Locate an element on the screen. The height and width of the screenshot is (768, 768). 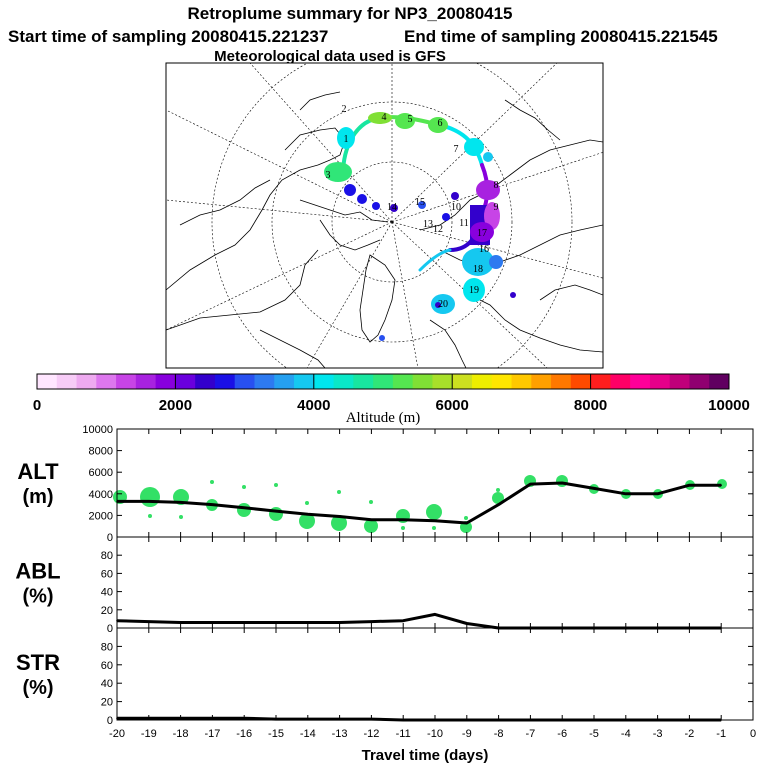
x-tick-label: -18 is located at coordinates (181, 734).